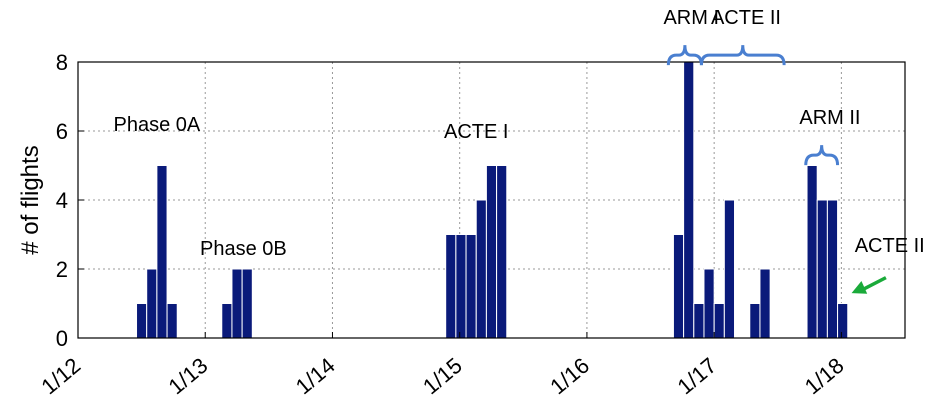  I want to click on y-tick-label: 6, so click(62, 131).